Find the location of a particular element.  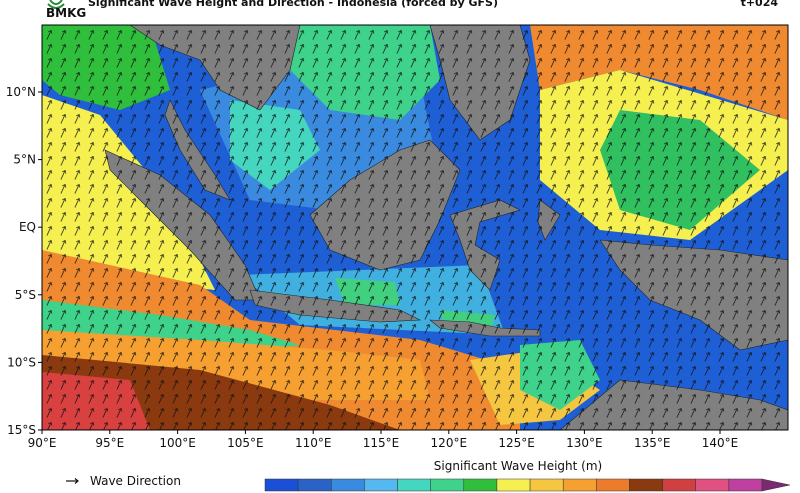

logo: BMKG is located at coordinates (66, 10).